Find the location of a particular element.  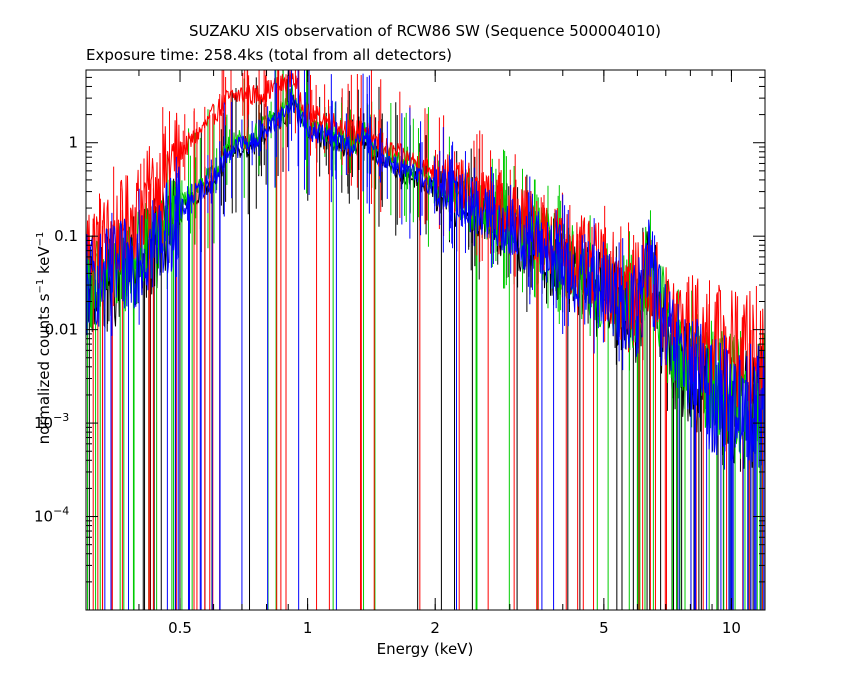

x-tick-label: 10 is located at coordinates (731, 628).